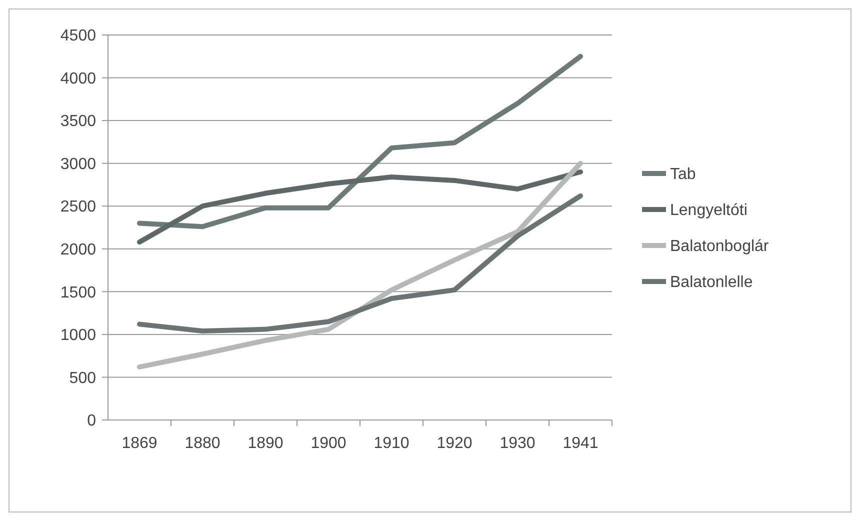 Image resolution: width=860 pixels, height=521 pixels. I want to click on y-tick-label: 3000, so click(78, 164).